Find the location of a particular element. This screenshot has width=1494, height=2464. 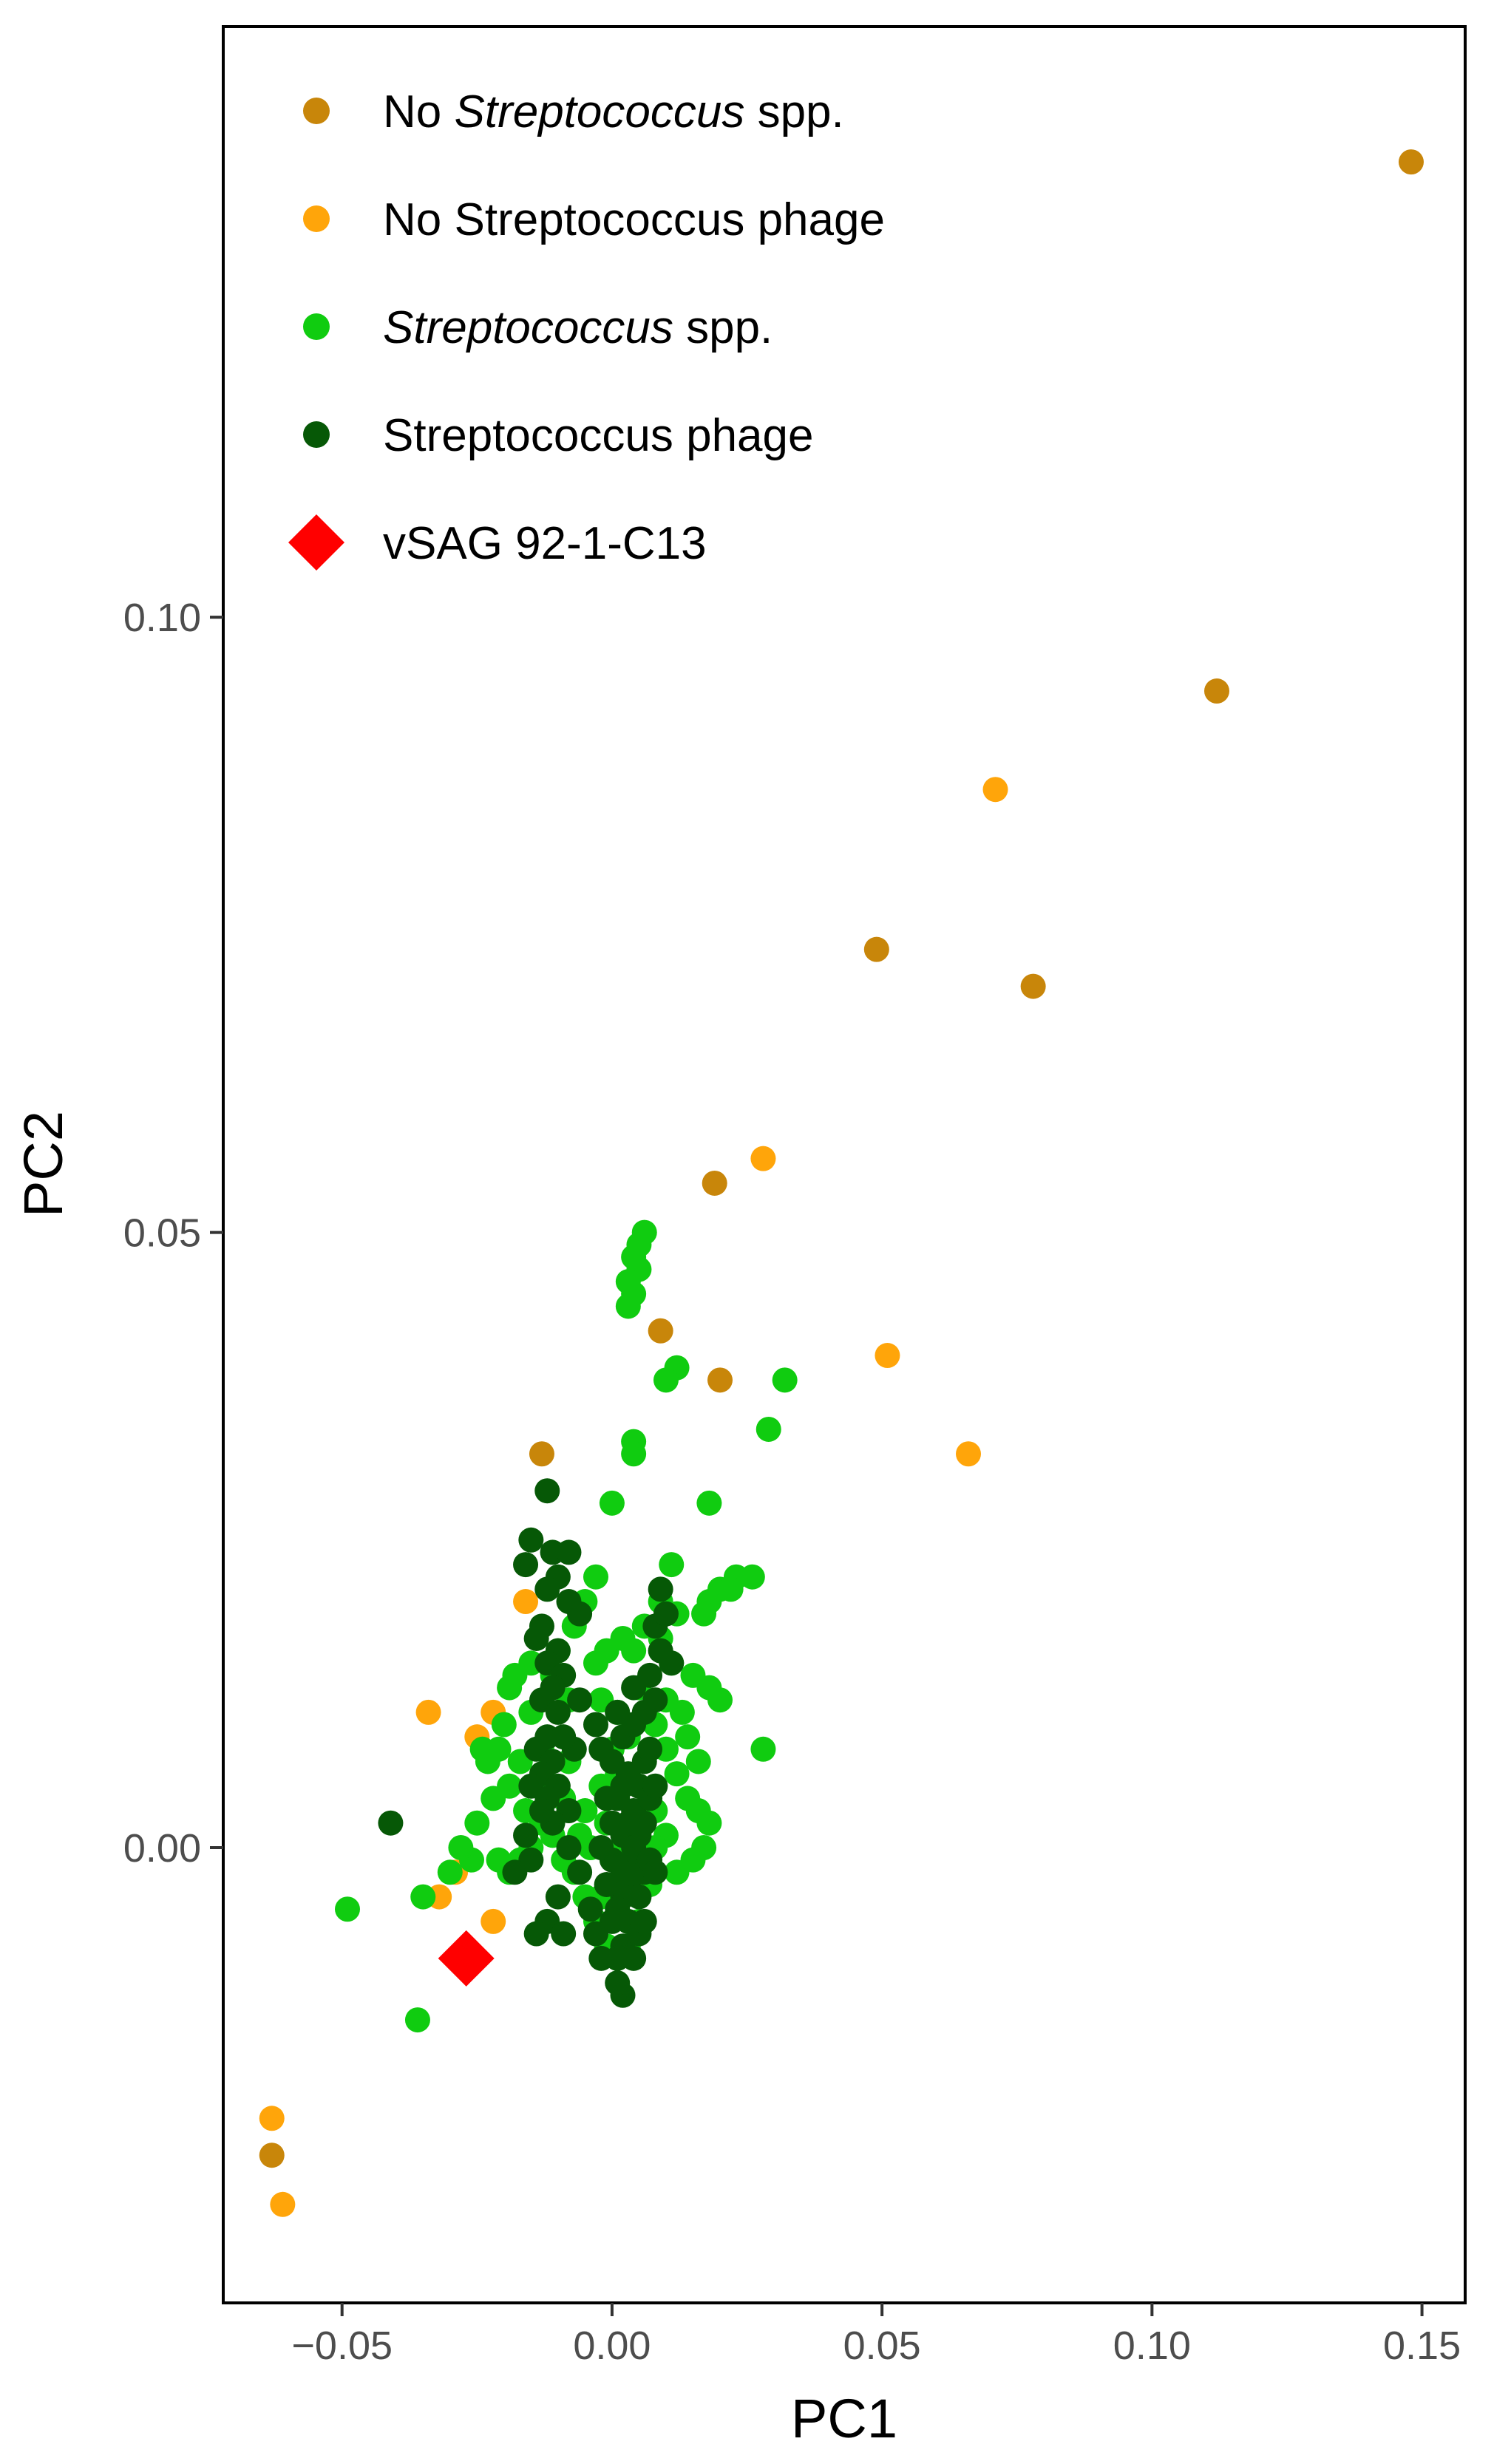

y-tick-label: 0.10 is located at coordinates (162, 618).